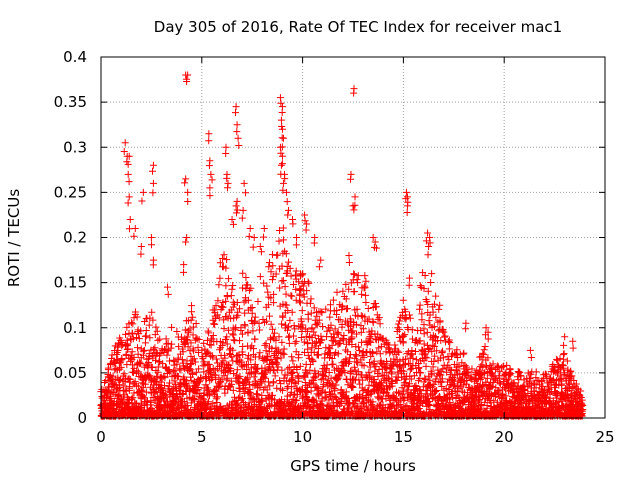 This screenshot has width=640, height=480. I want to click on y-tick-label: 0.15, so click(70, 283).